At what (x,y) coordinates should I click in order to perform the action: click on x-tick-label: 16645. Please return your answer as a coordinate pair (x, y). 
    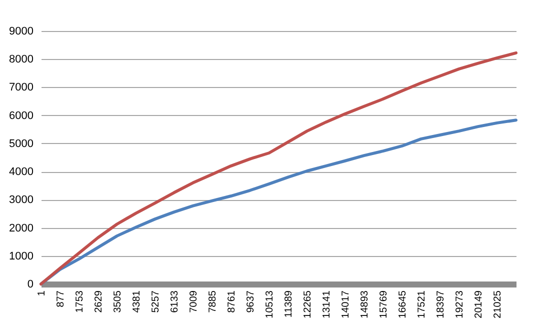
    Looking at the image, I should click on (403, 304).